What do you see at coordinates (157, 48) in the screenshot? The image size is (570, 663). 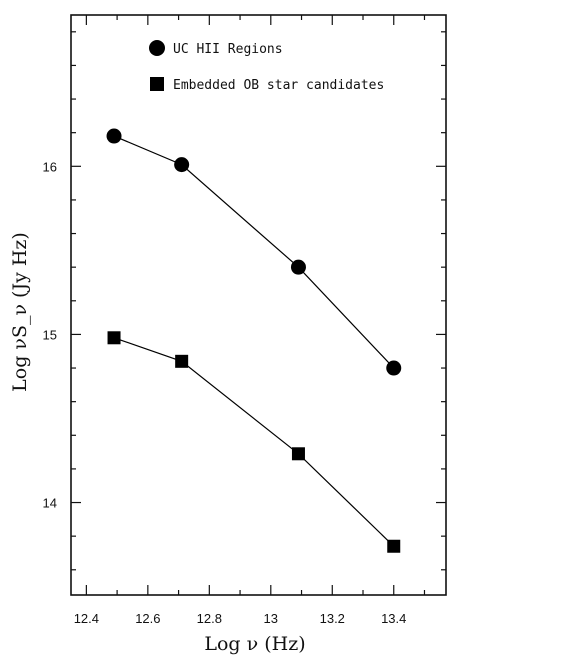 I see `legend-circle-marker` at bounding box center [157, 48].